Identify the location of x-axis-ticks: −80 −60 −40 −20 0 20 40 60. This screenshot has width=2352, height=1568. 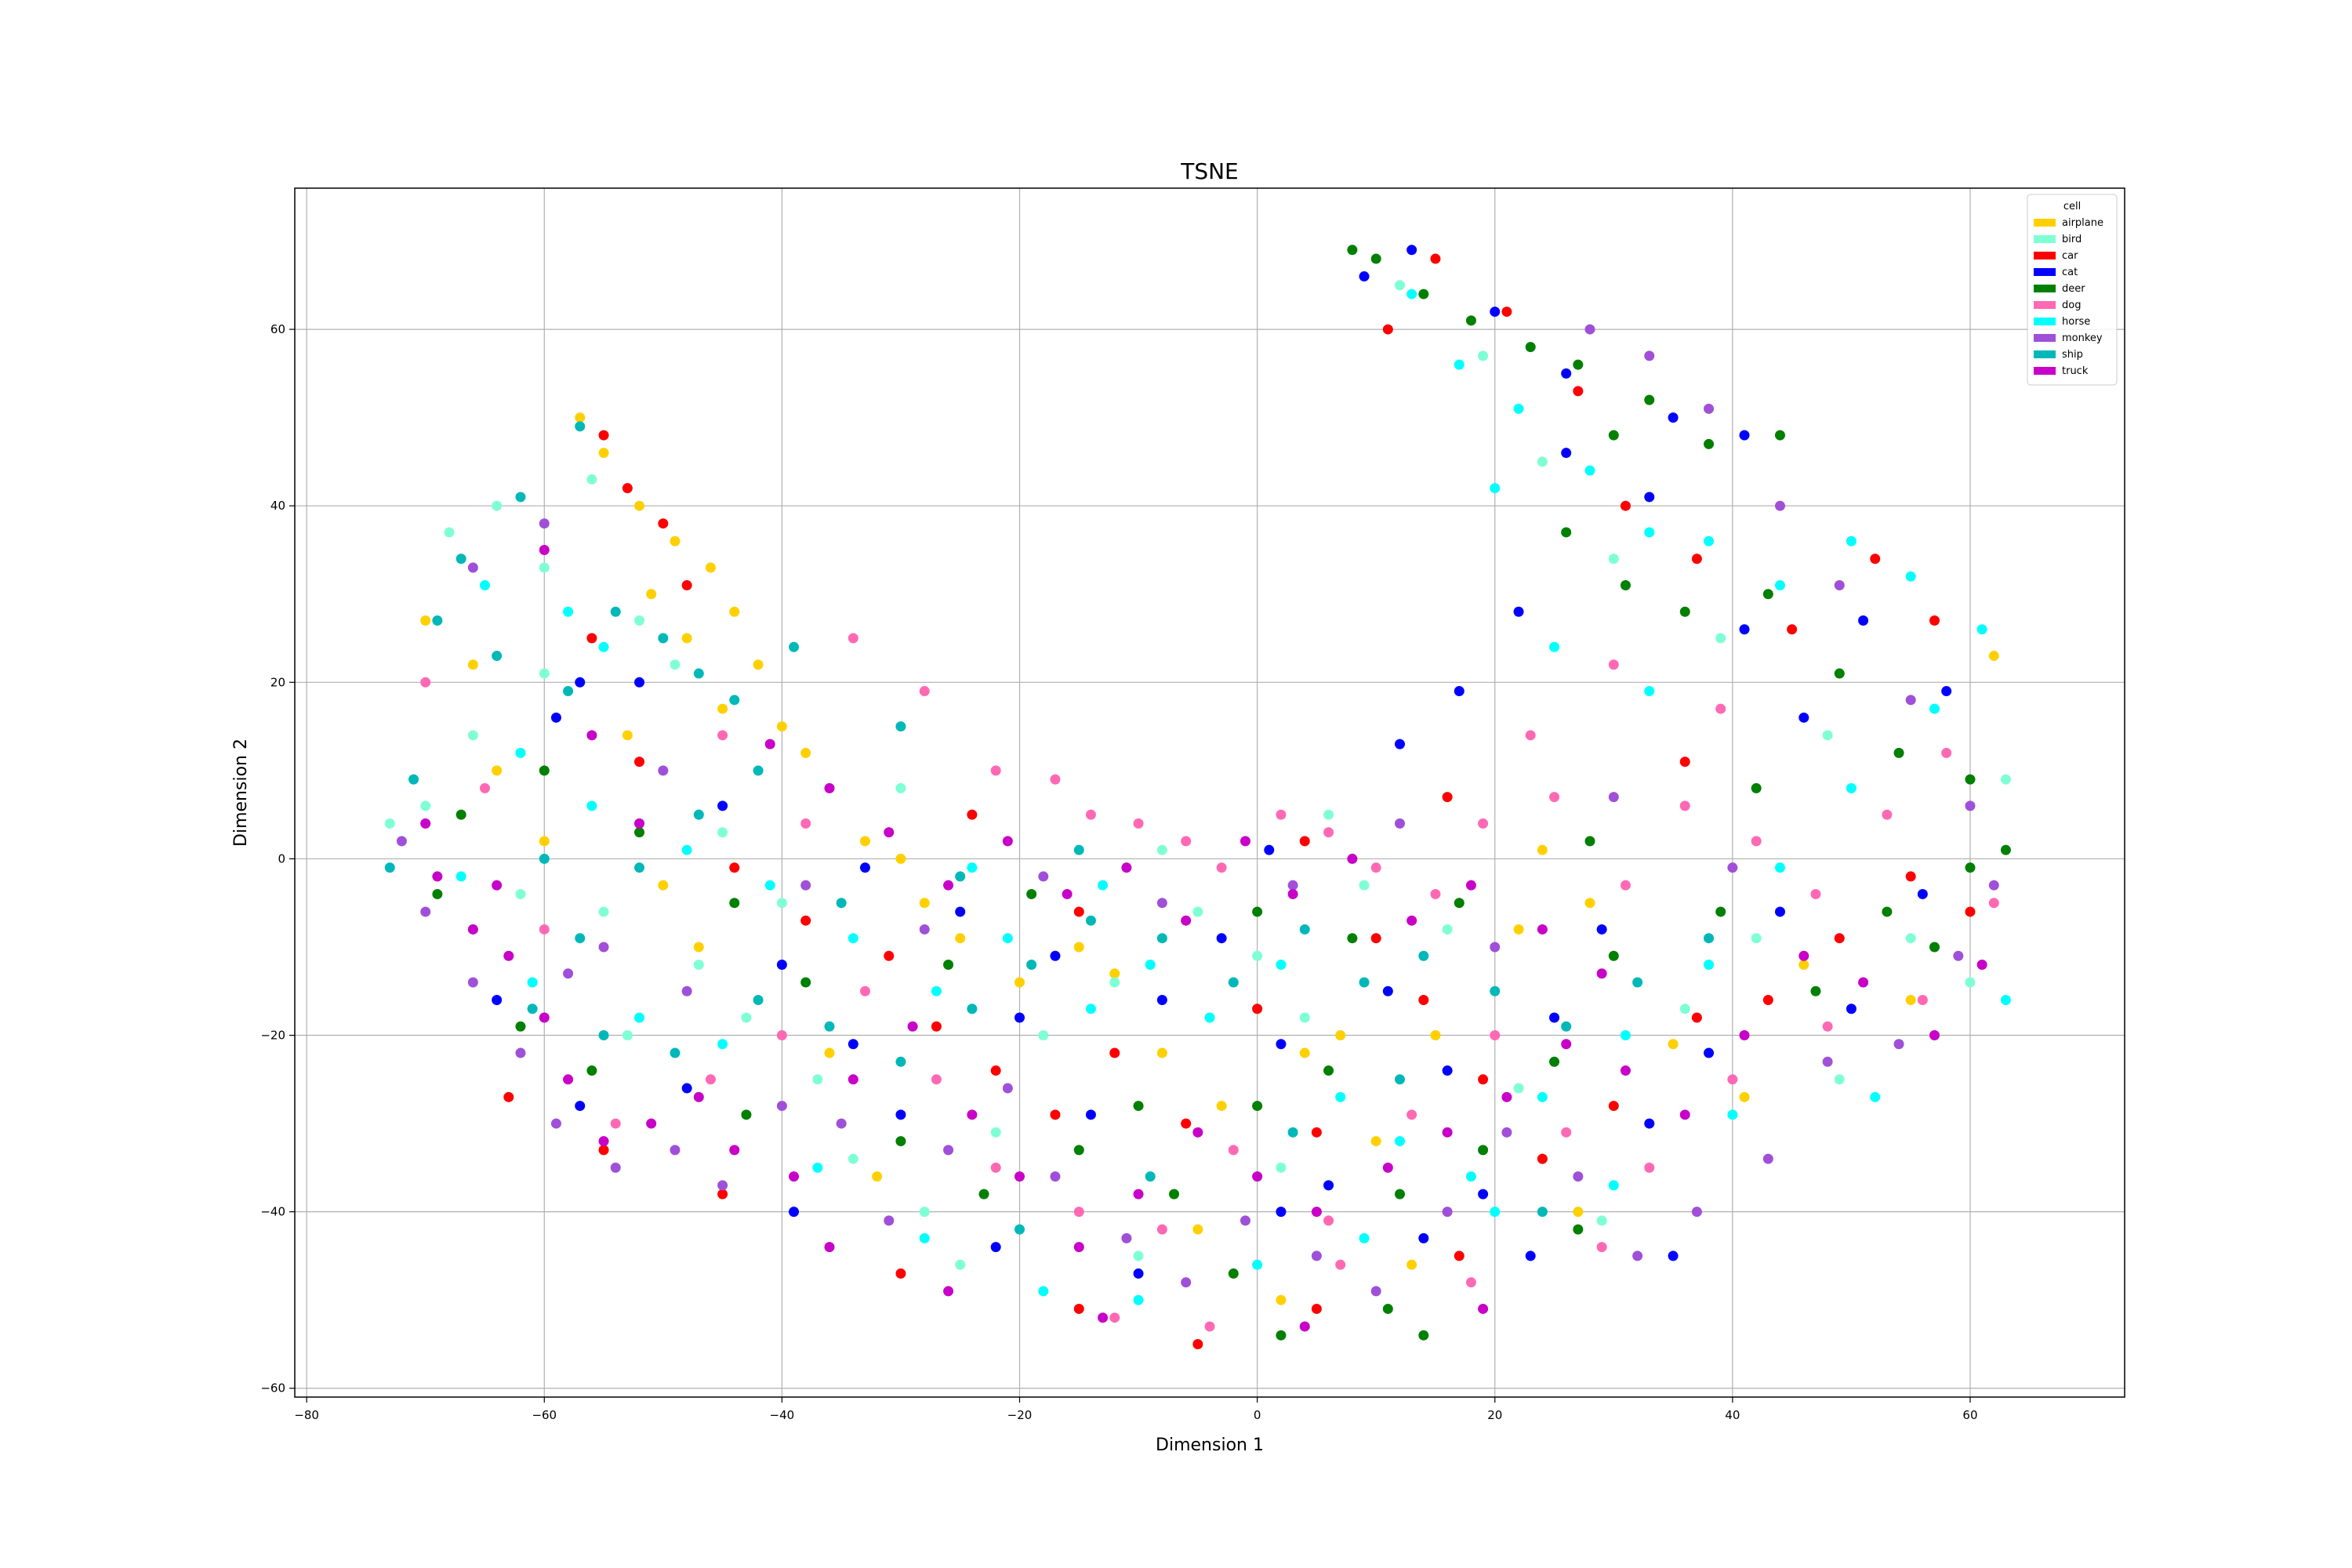
(1136, 1409).